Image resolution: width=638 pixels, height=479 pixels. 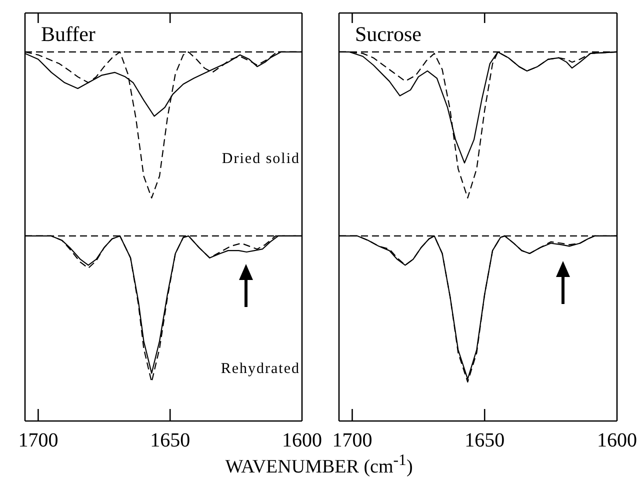 What do you see at coordinates (319, 465) in the screenshot?
I see `x-axis-title: WAVENUMBER (cm$^{-1}$)` at bounding box center [319, 465].